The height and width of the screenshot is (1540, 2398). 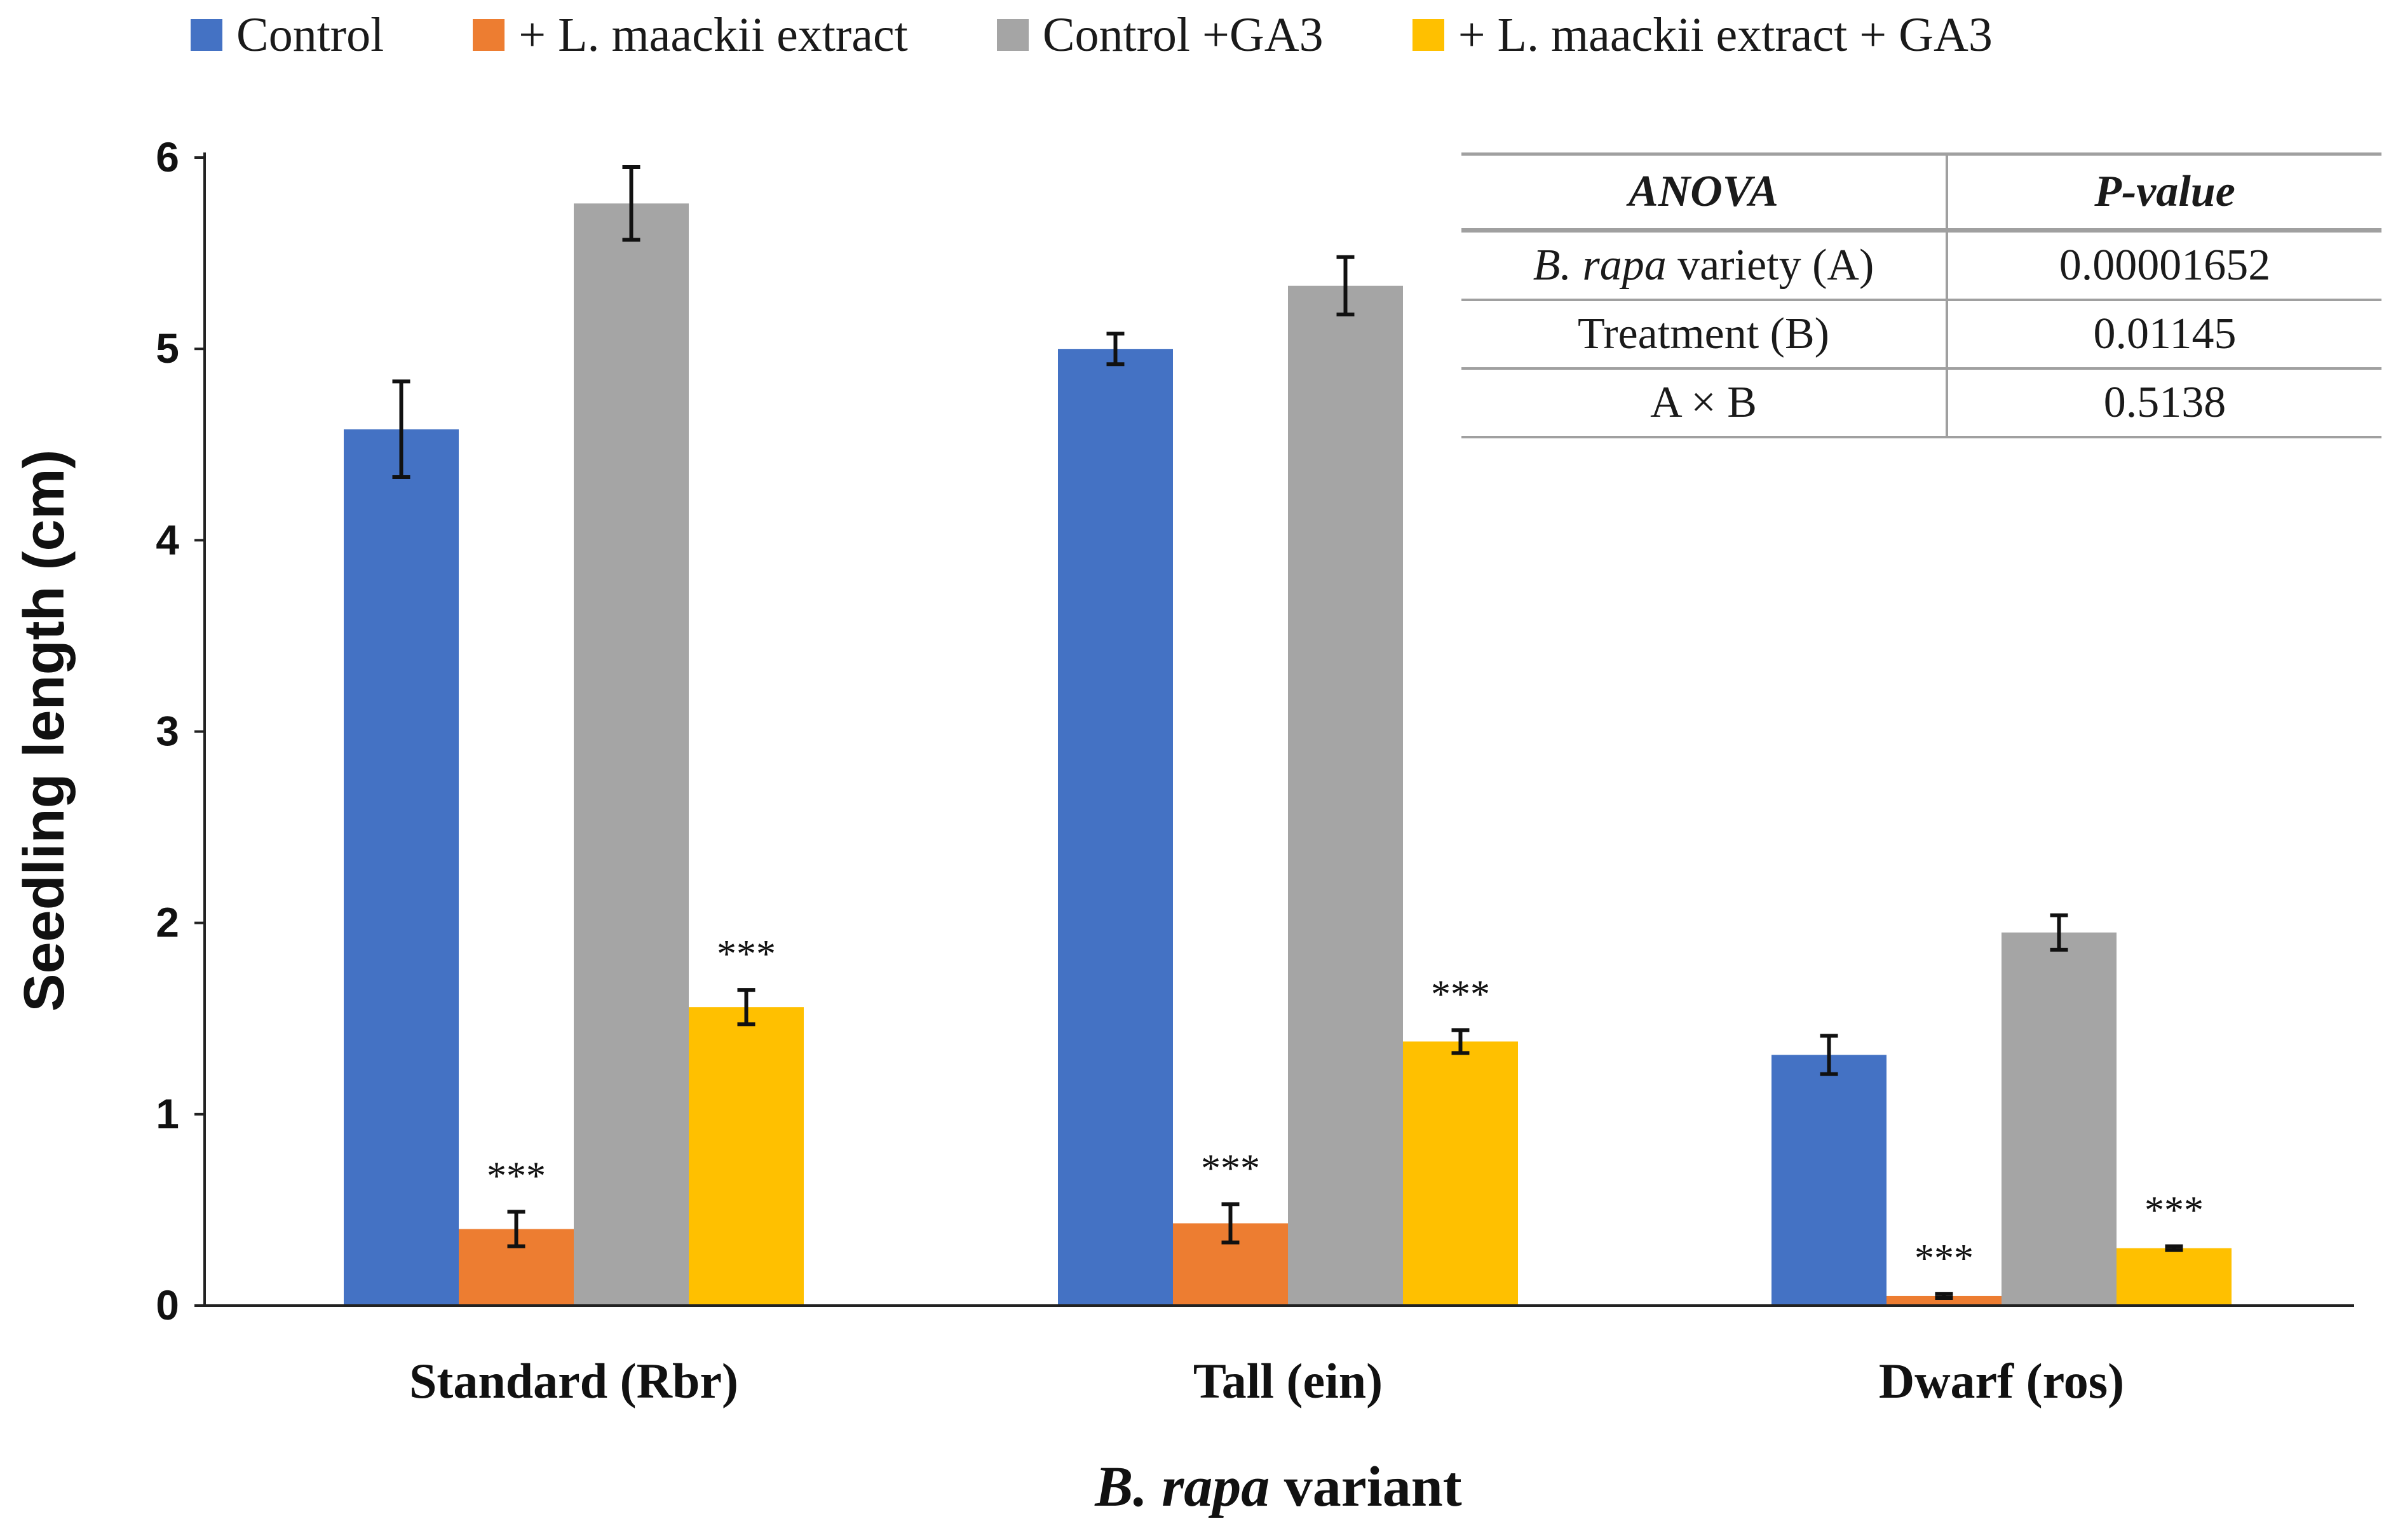 What do you see at coordinates (167, 1304) in the screenshot?
I see `y-tick-label: 0` at bounding box center [167, 1304].